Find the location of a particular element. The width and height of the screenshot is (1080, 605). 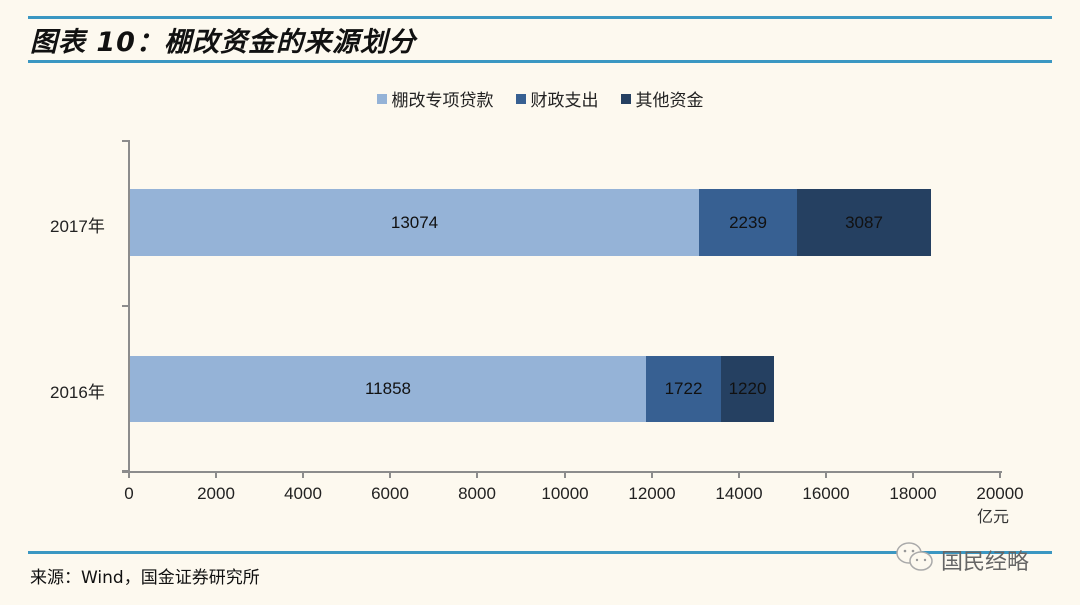

legend-swatch-loans is located at coordinates (381, 98).